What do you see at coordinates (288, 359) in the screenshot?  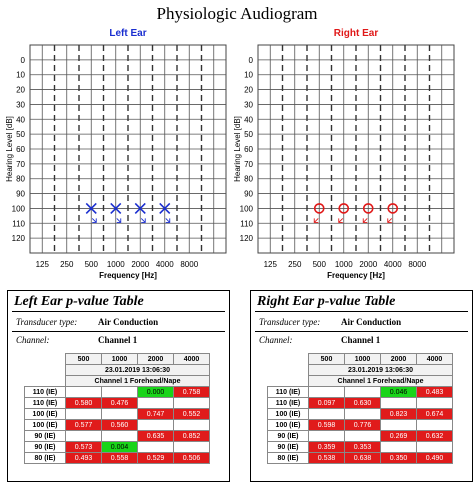 I see `header-corner` at bounding box center [288, 359].